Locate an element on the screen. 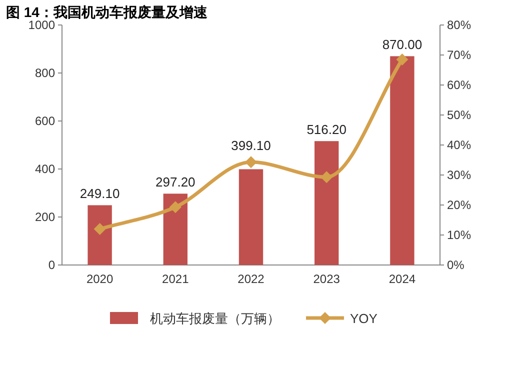 This screenshot has height=376, width=508. y2-tick-label: 40% is located at coordinates (459, 145).